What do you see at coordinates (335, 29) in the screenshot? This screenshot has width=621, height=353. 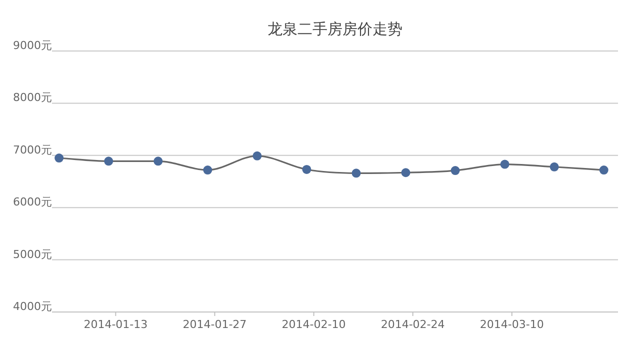 I see `chart-title: 龙泉二手房房价走势` at bounding box center [335, 29].